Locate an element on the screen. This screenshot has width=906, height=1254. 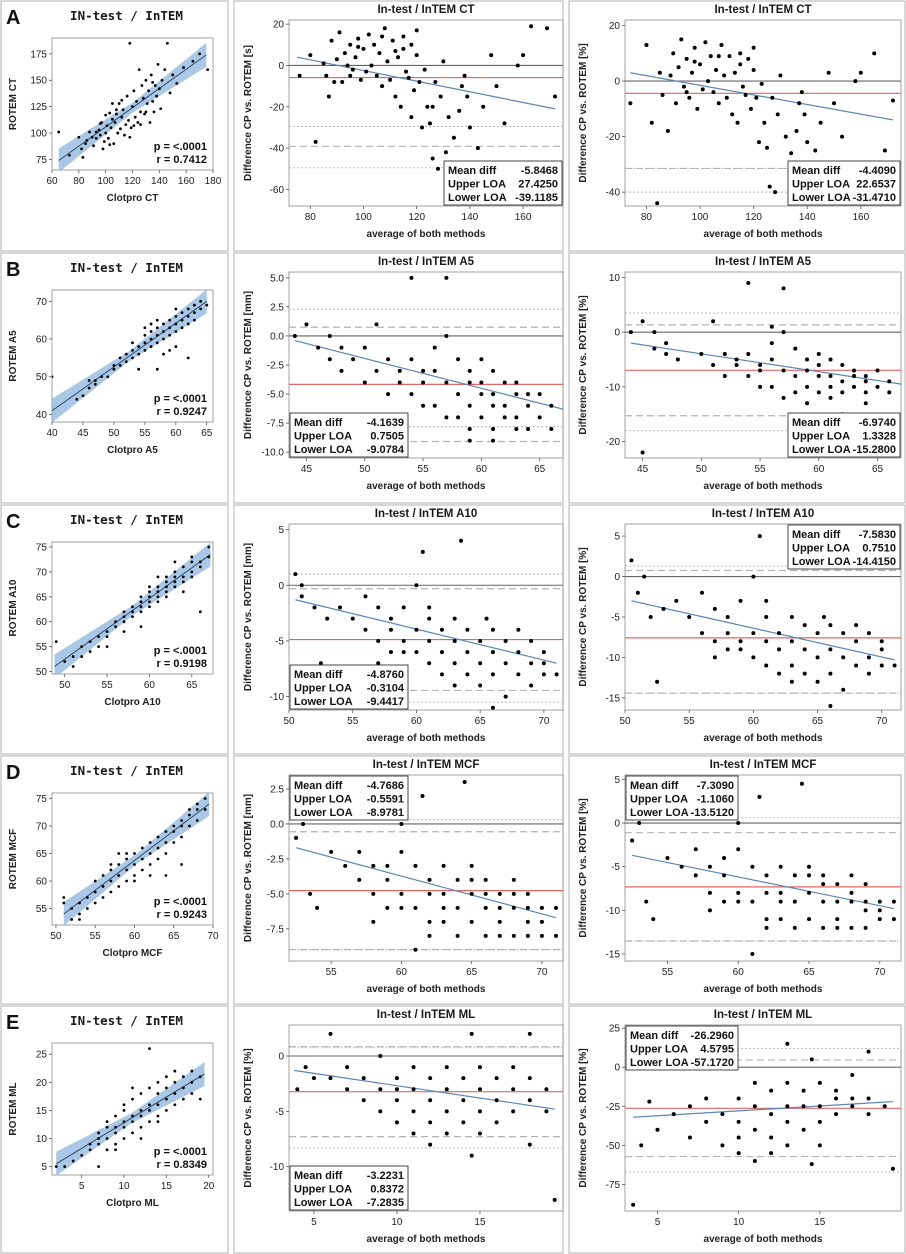
x-tick-label: 45 is located at coordinates (83, 433).